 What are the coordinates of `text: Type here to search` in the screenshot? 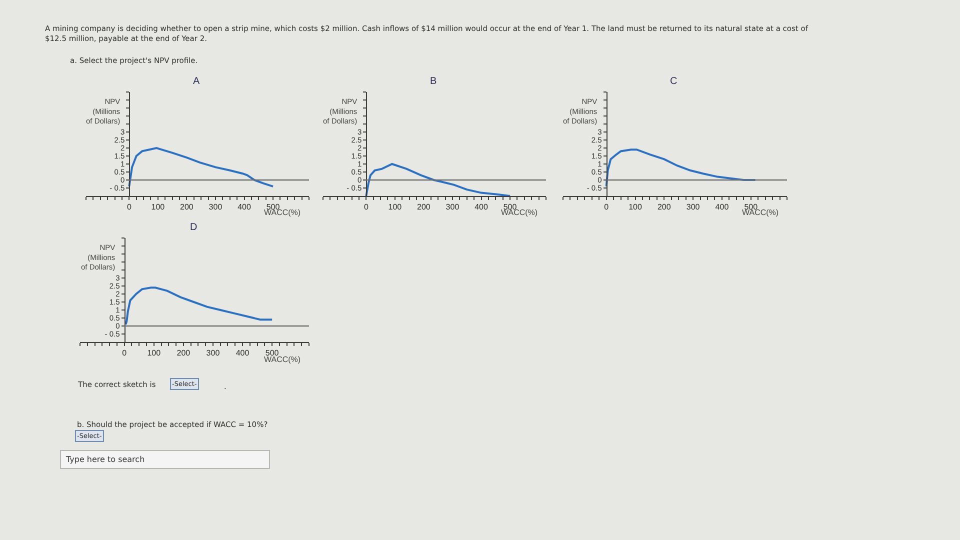 It's located at (105, 459).